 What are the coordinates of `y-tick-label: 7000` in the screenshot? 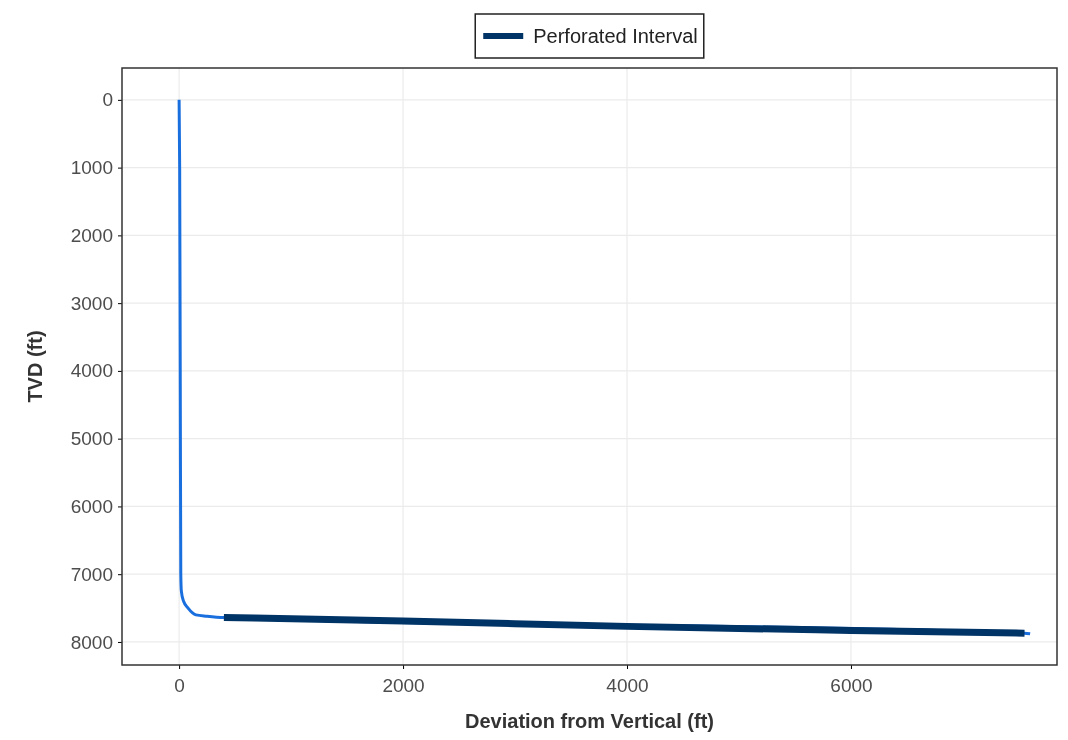 It's located at (91, 574).